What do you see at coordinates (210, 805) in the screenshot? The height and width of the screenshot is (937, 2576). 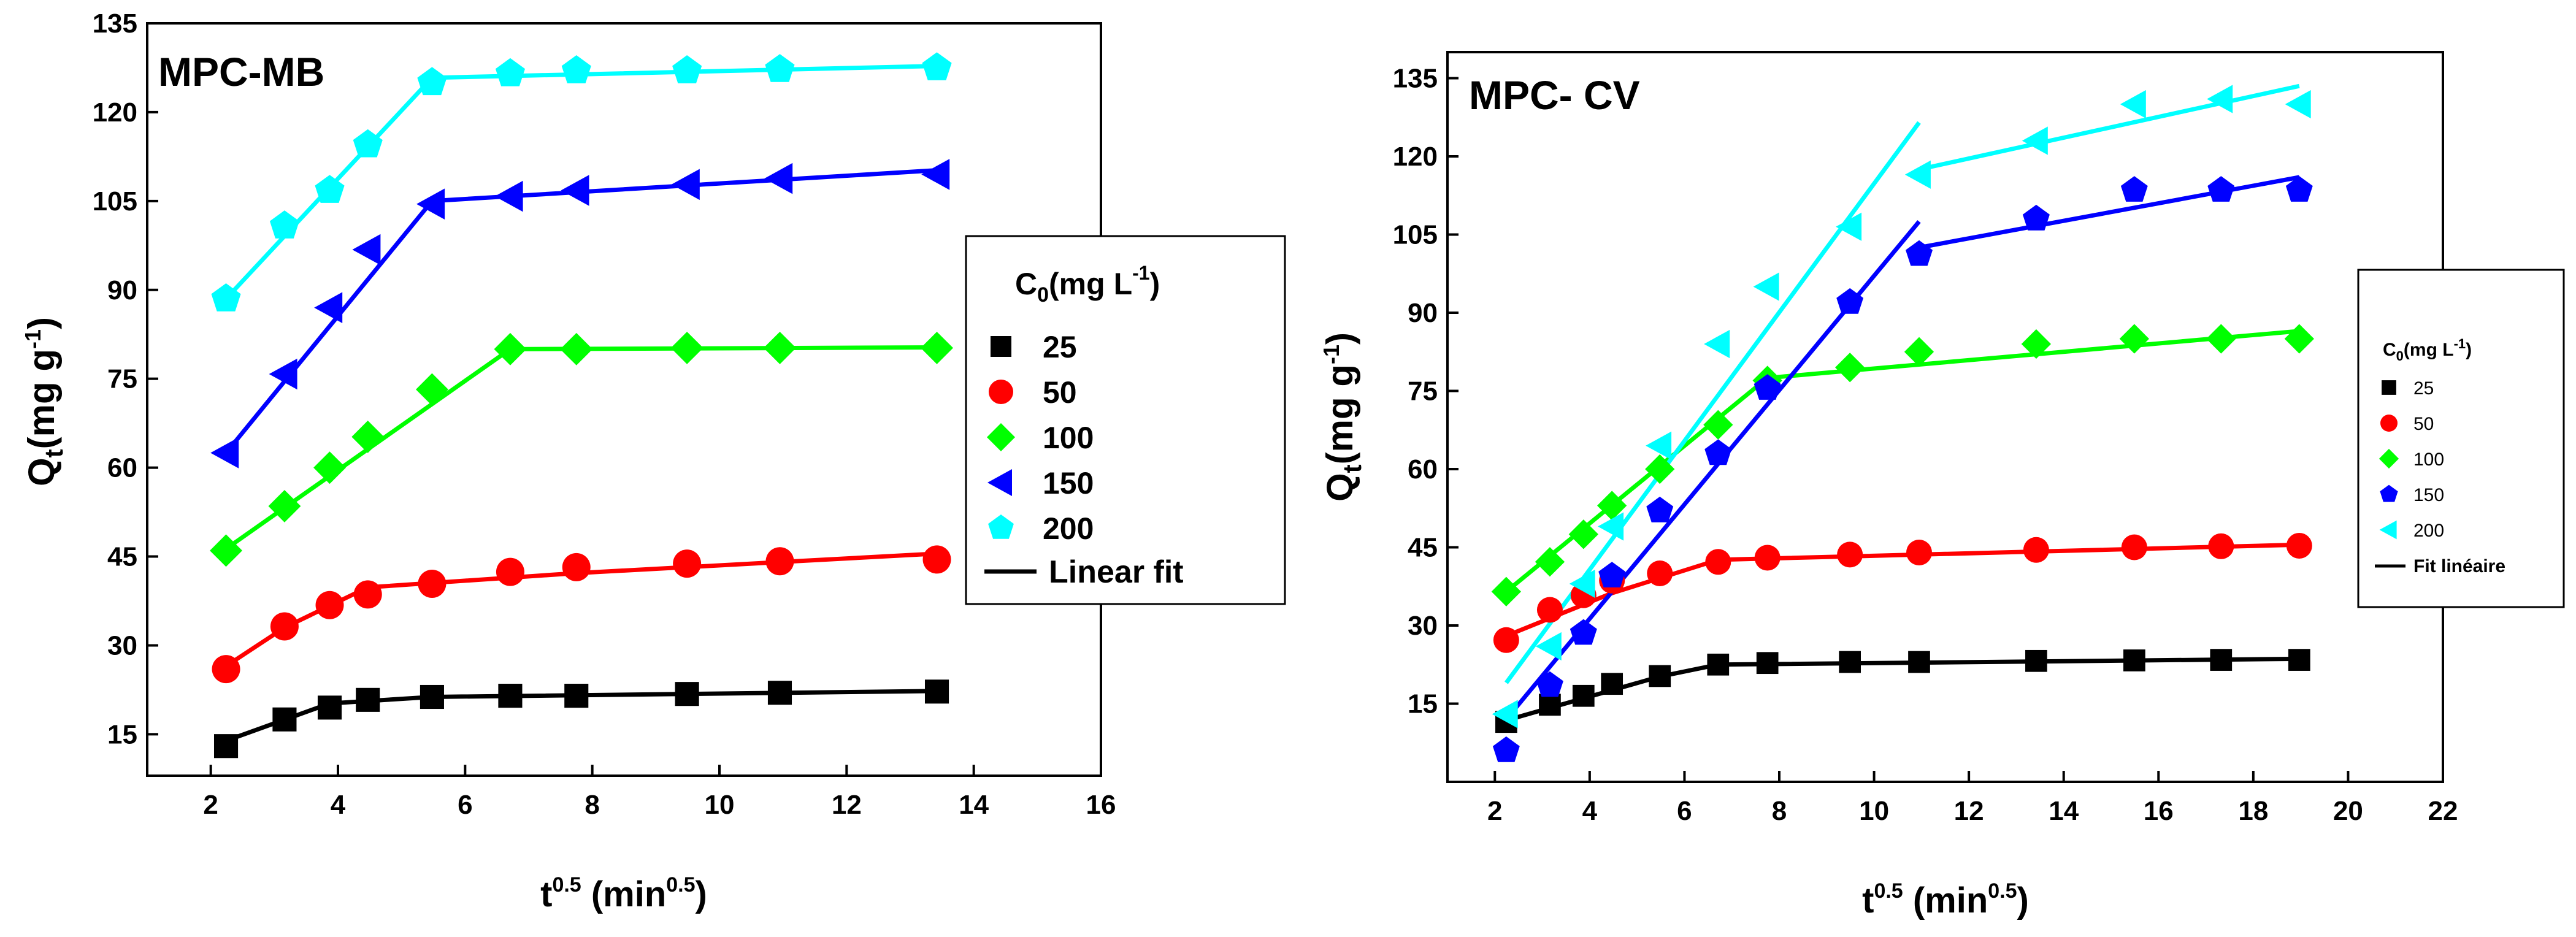 I see `x-tick-label: 2` at bounding box center [210, 805].